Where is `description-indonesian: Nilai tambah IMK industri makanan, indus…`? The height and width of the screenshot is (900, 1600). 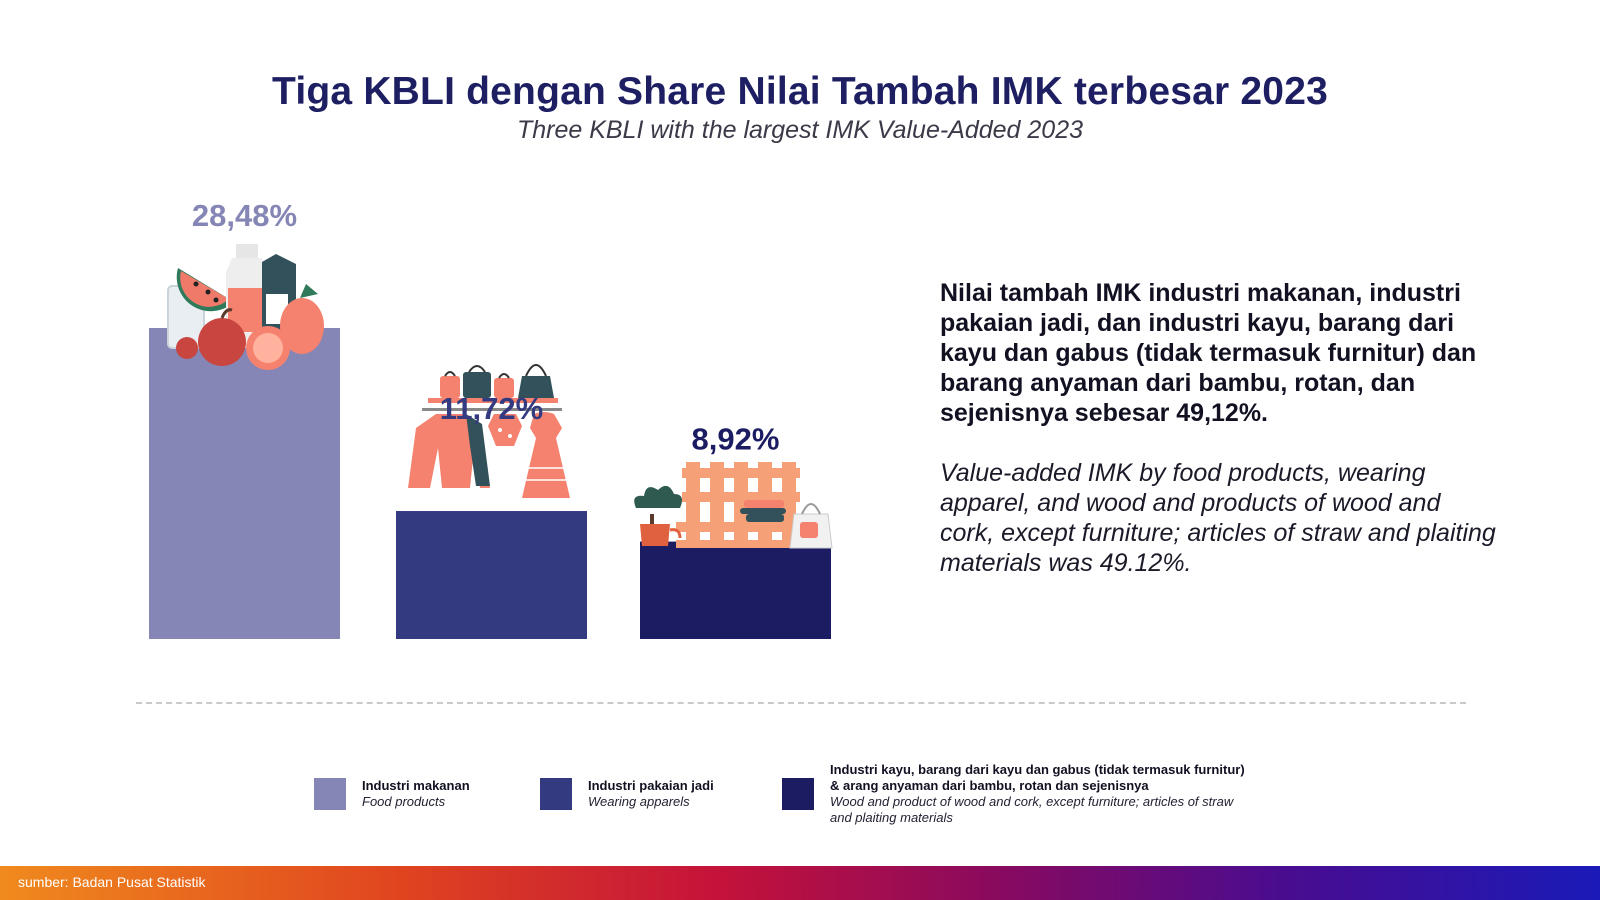 description-indonesian: Nilai tambah IMK industri makanan, indus… is located at coordinates (1208, 353).